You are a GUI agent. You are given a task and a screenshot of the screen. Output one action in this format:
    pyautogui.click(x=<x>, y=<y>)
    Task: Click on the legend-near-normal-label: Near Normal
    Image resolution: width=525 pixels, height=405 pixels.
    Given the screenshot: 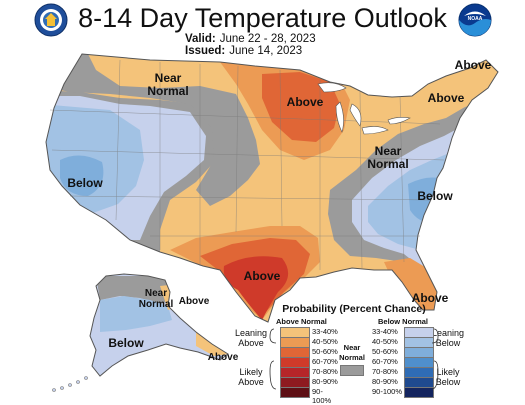 What is the action you would take?
    pyautogui.click(x=352, y=352)
    